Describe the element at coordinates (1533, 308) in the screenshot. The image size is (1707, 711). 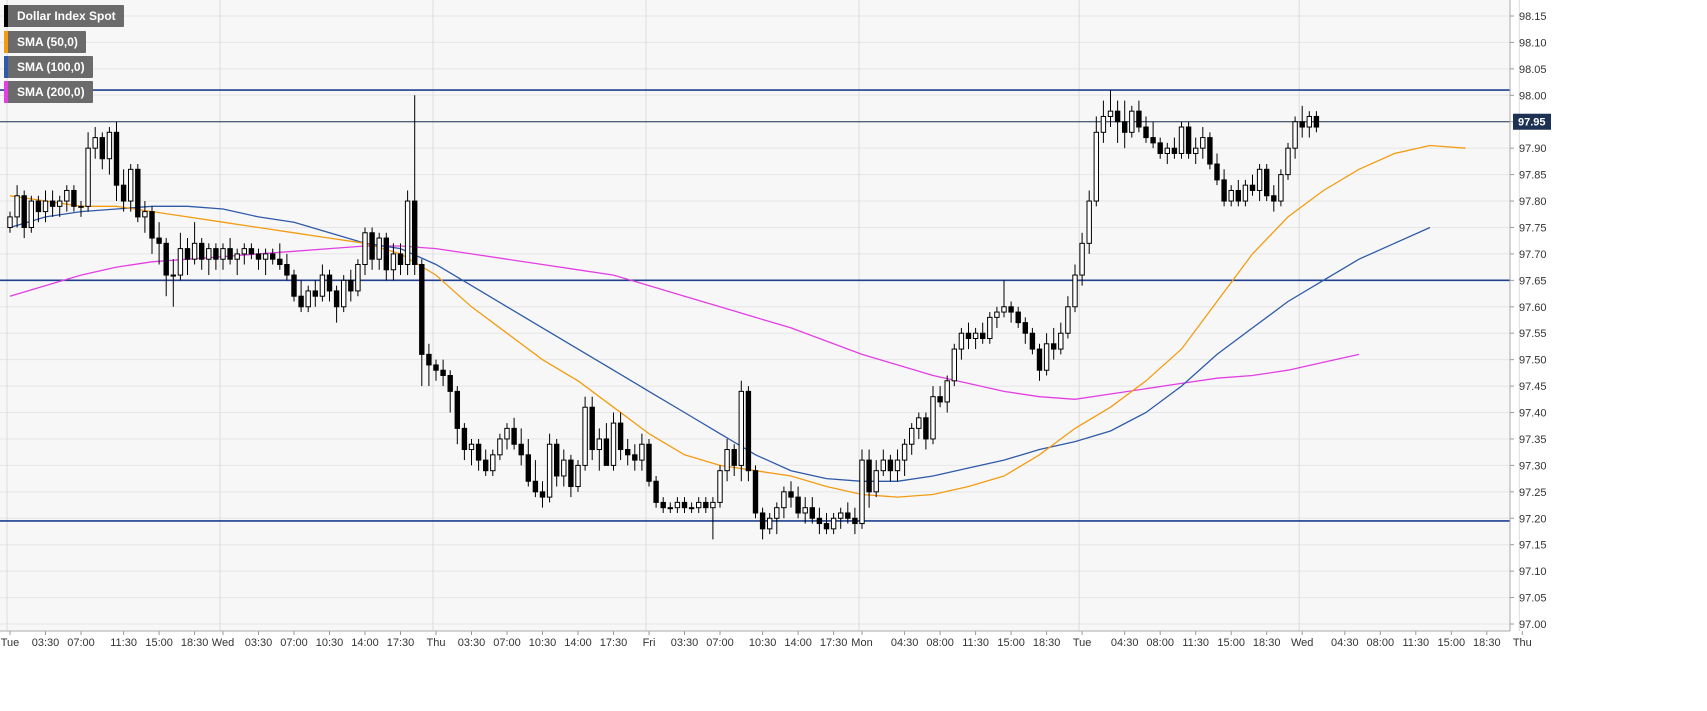
I see `y-tick-label: 97.60` at that location.